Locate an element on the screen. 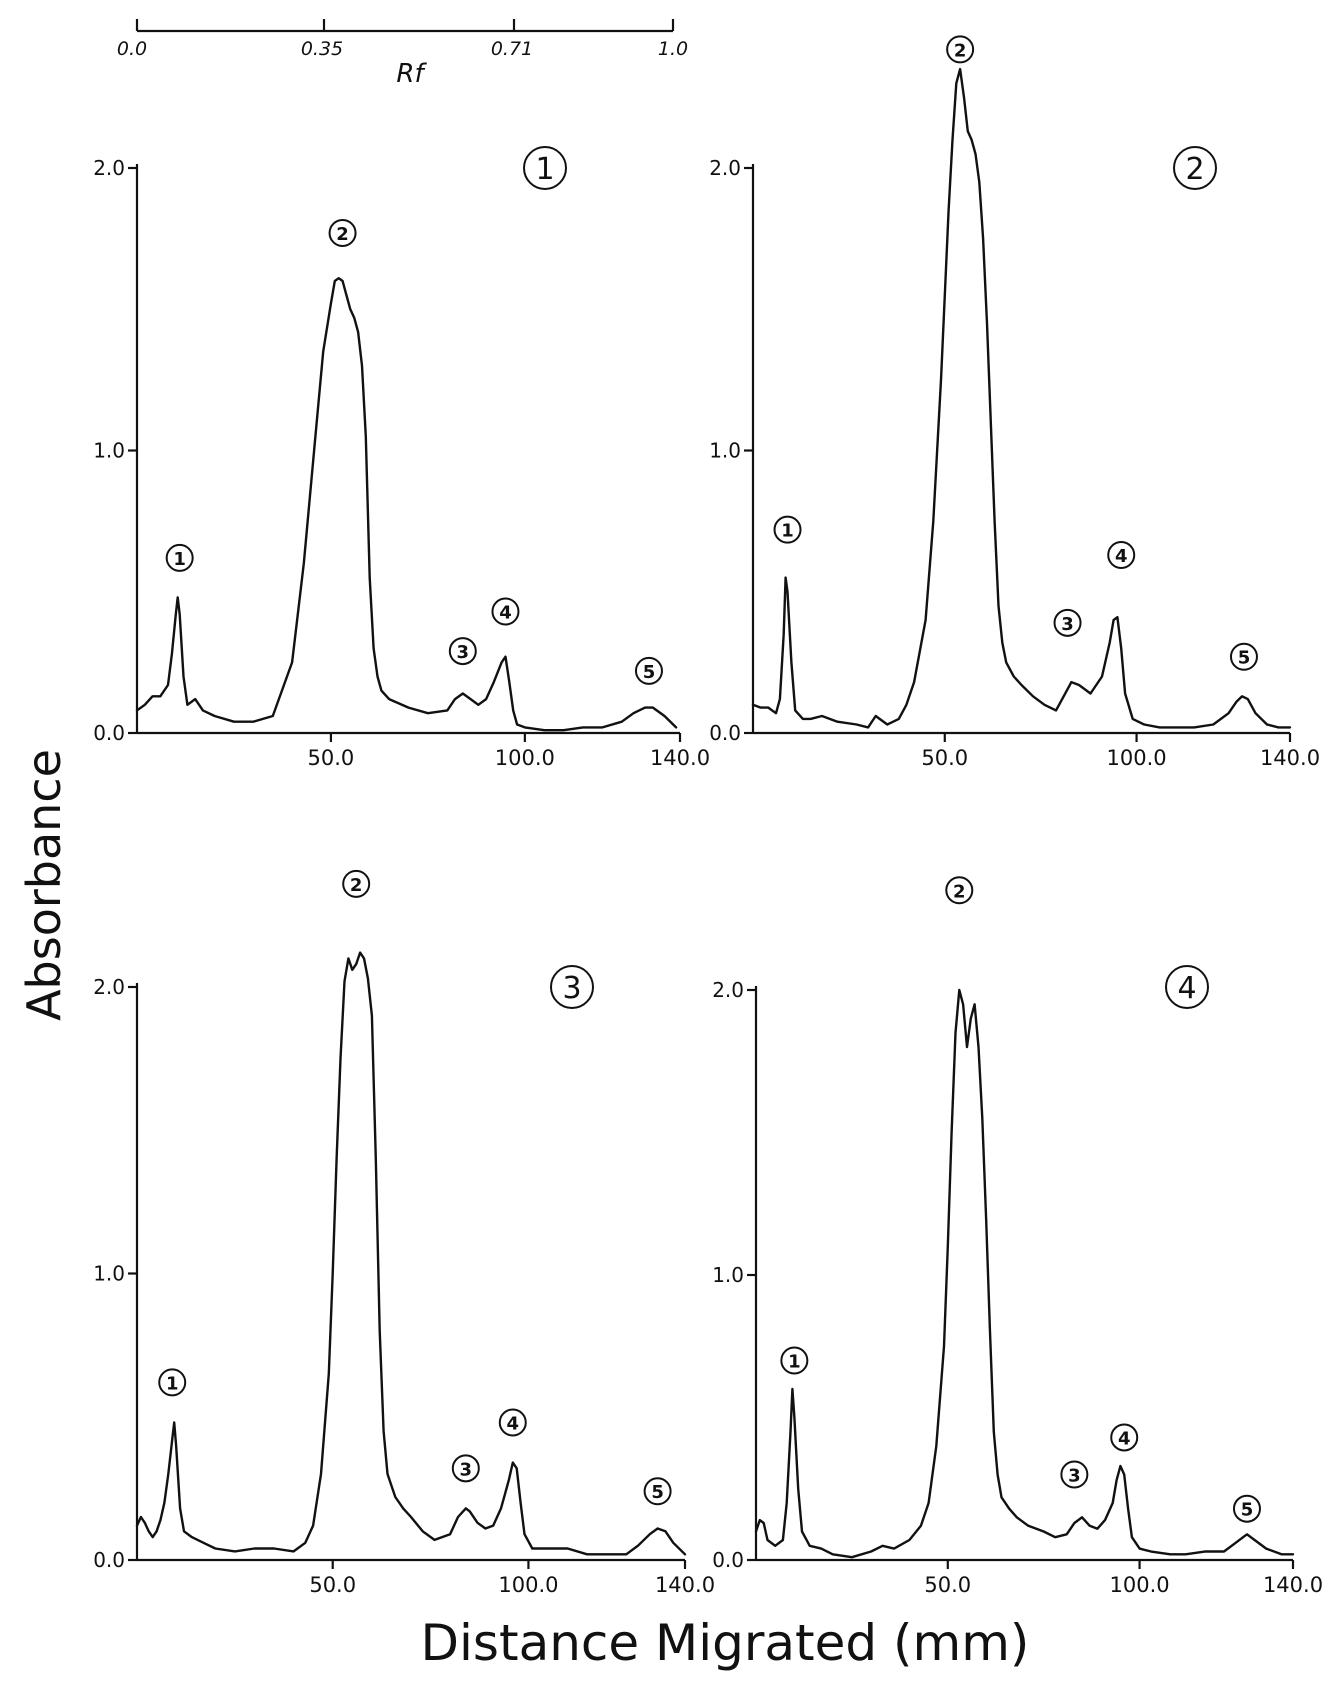  rf-tick-label-2: 0.71 is located at coordinates (512, 49).